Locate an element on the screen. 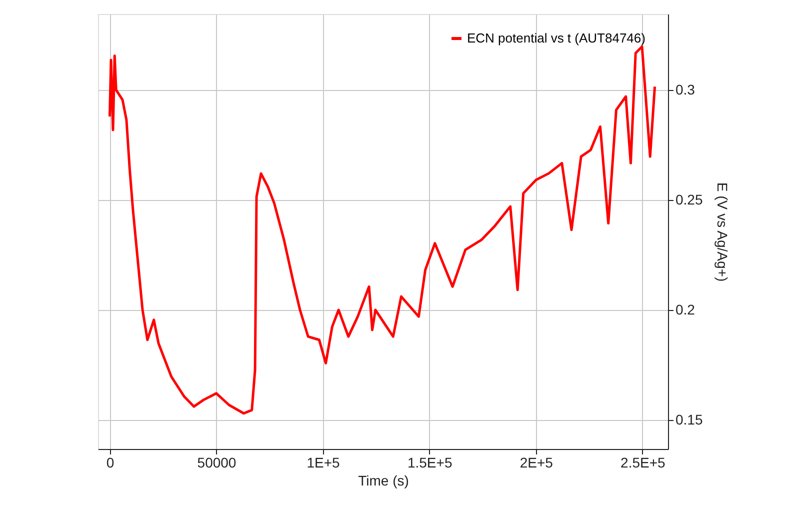 The height and width of the screenshot is (513, 788). y-tick-label: 0.2 is located at coordinates (686, 309).